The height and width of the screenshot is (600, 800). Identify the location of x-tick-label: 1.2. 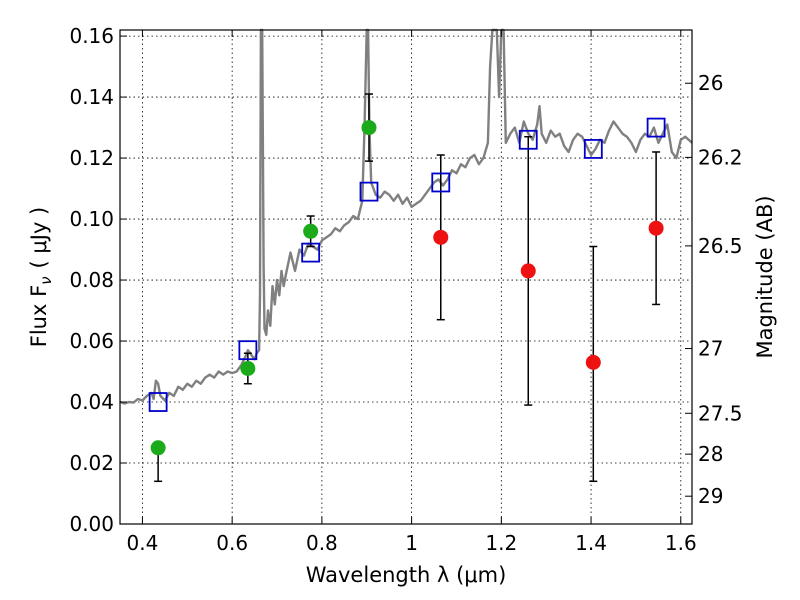
(501, 543).